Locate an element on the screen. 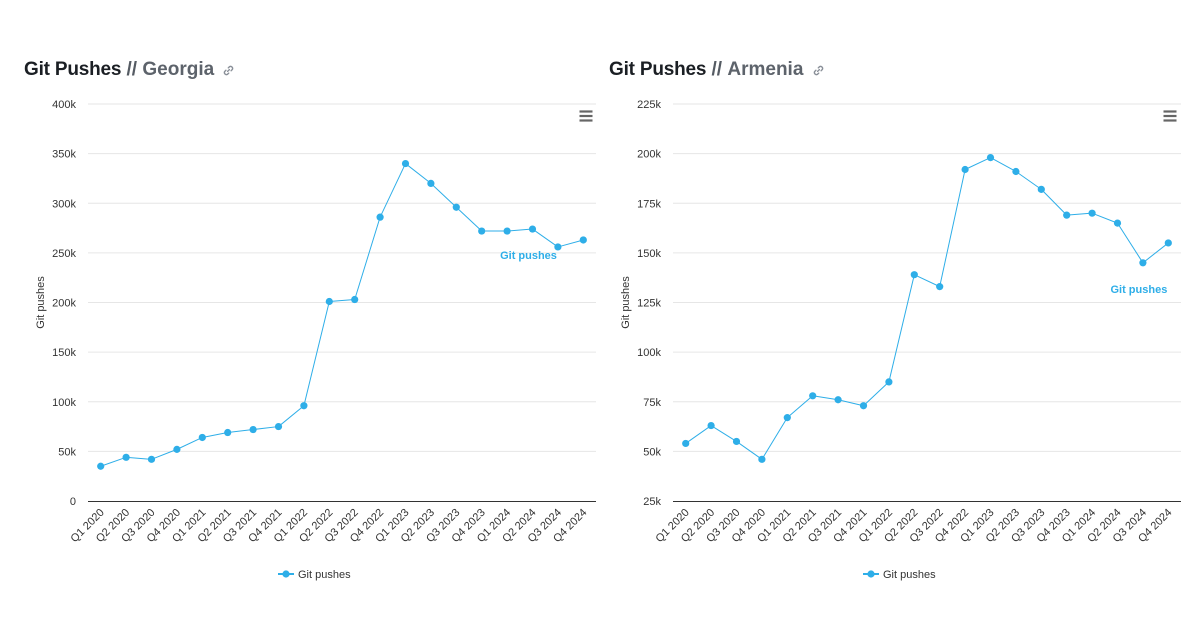  y-tick-label: 25k is located at coordinates (652, 502).